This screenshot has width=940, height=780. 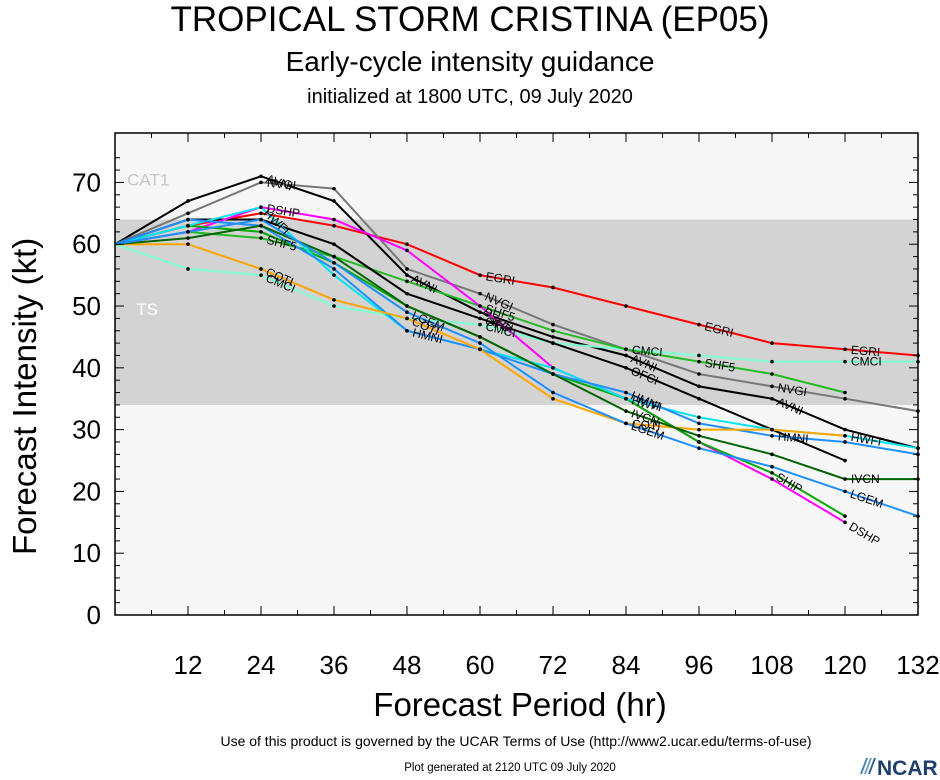 I want to click on x-tick-label: 72, so click(x=553, y=665).